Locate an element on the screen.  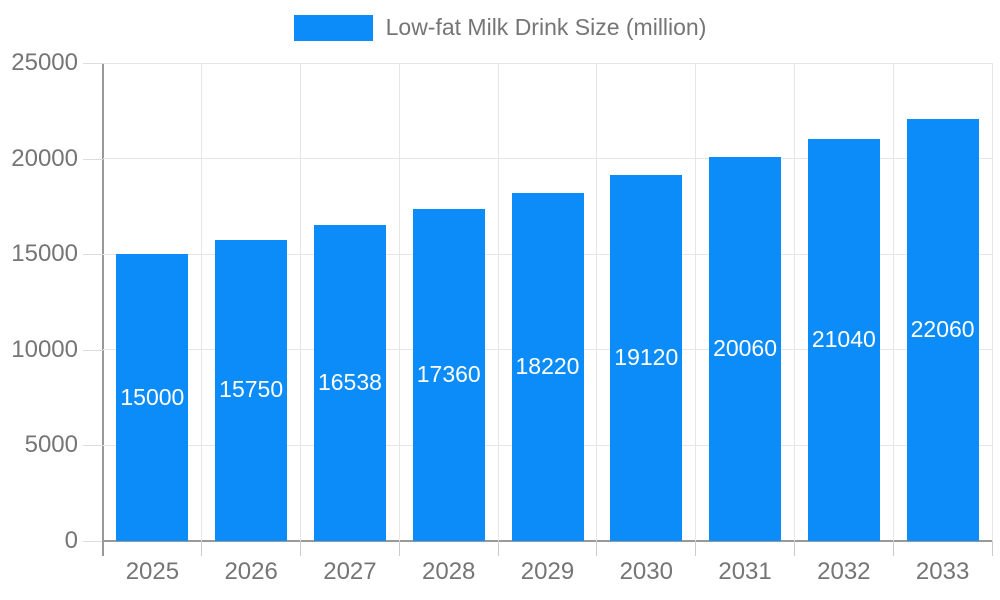
bar: 22060 is located at coordinates (942, 330).